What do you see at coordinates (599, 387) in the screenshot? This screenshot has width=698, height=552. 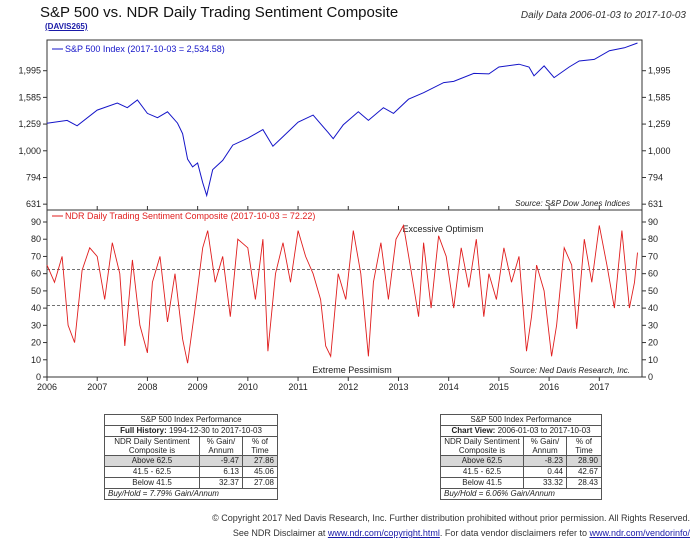 I see `x-tick-label: 2017` at bounding box center [599, 387].